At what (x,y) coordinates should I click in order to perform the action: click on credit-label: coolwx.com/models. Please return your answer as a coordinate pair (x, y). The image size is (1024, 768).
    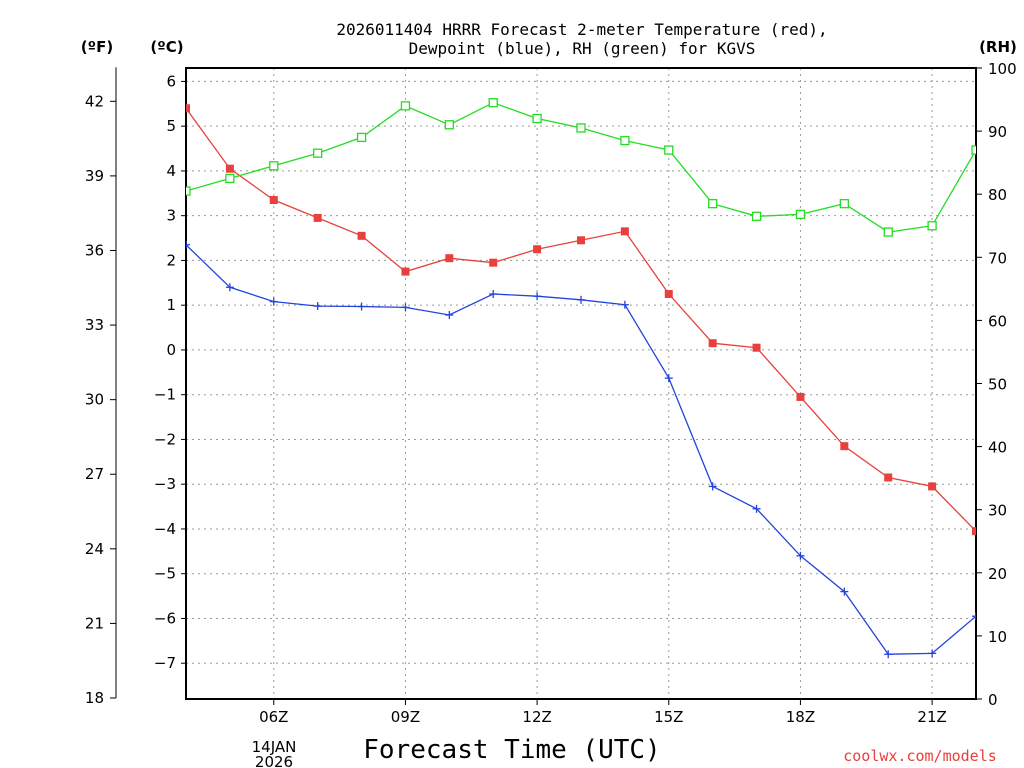
    Looking at the image, I should click on (920, 756).